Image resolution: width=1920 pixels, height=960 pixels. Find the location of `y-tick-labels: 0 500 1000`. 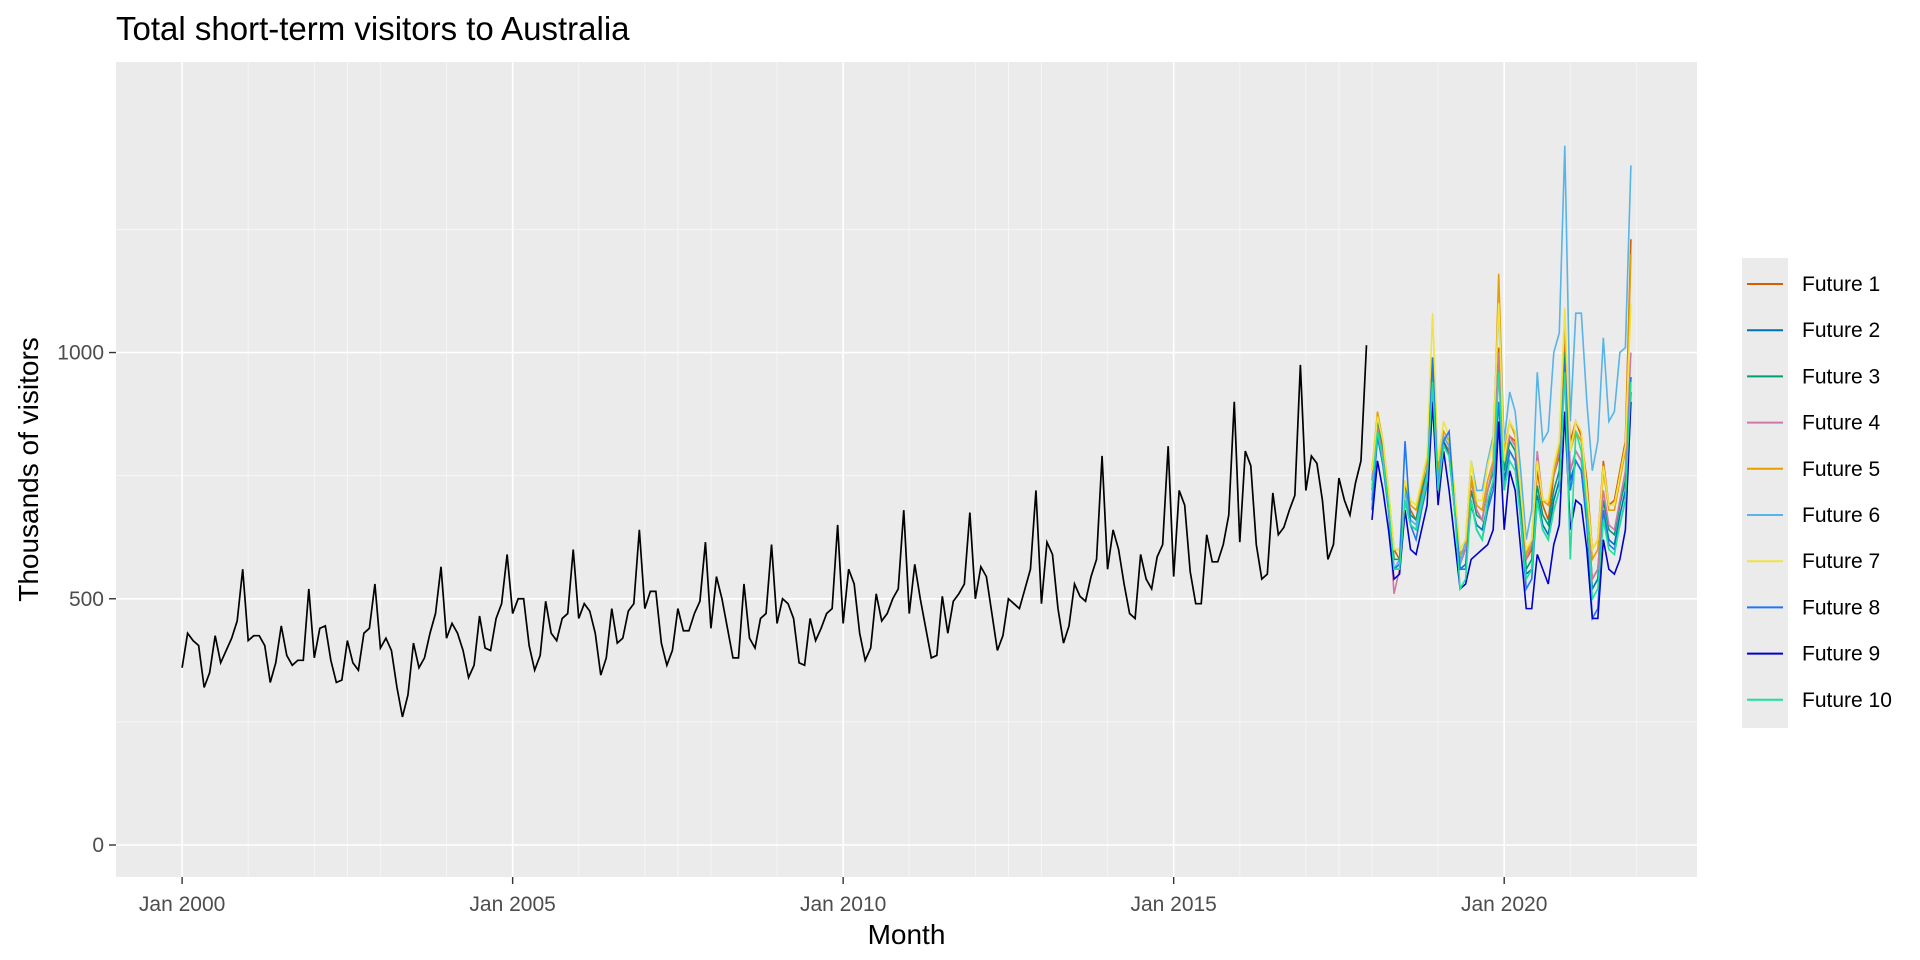

y-tick-labels: 0 500 1000 is located at coordinates (80, 599).